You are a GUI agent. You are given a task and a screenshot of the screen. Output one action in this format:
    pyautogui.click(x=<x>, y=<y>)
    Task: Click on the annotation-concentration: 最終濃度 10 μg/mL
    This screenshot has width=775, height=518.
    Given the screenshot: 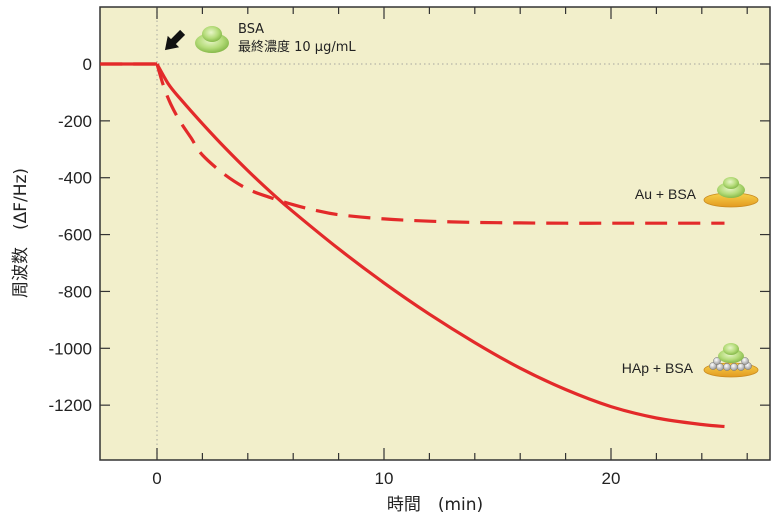 What is the action you would take?
    pyautogui.click(x=297, y=47)
    